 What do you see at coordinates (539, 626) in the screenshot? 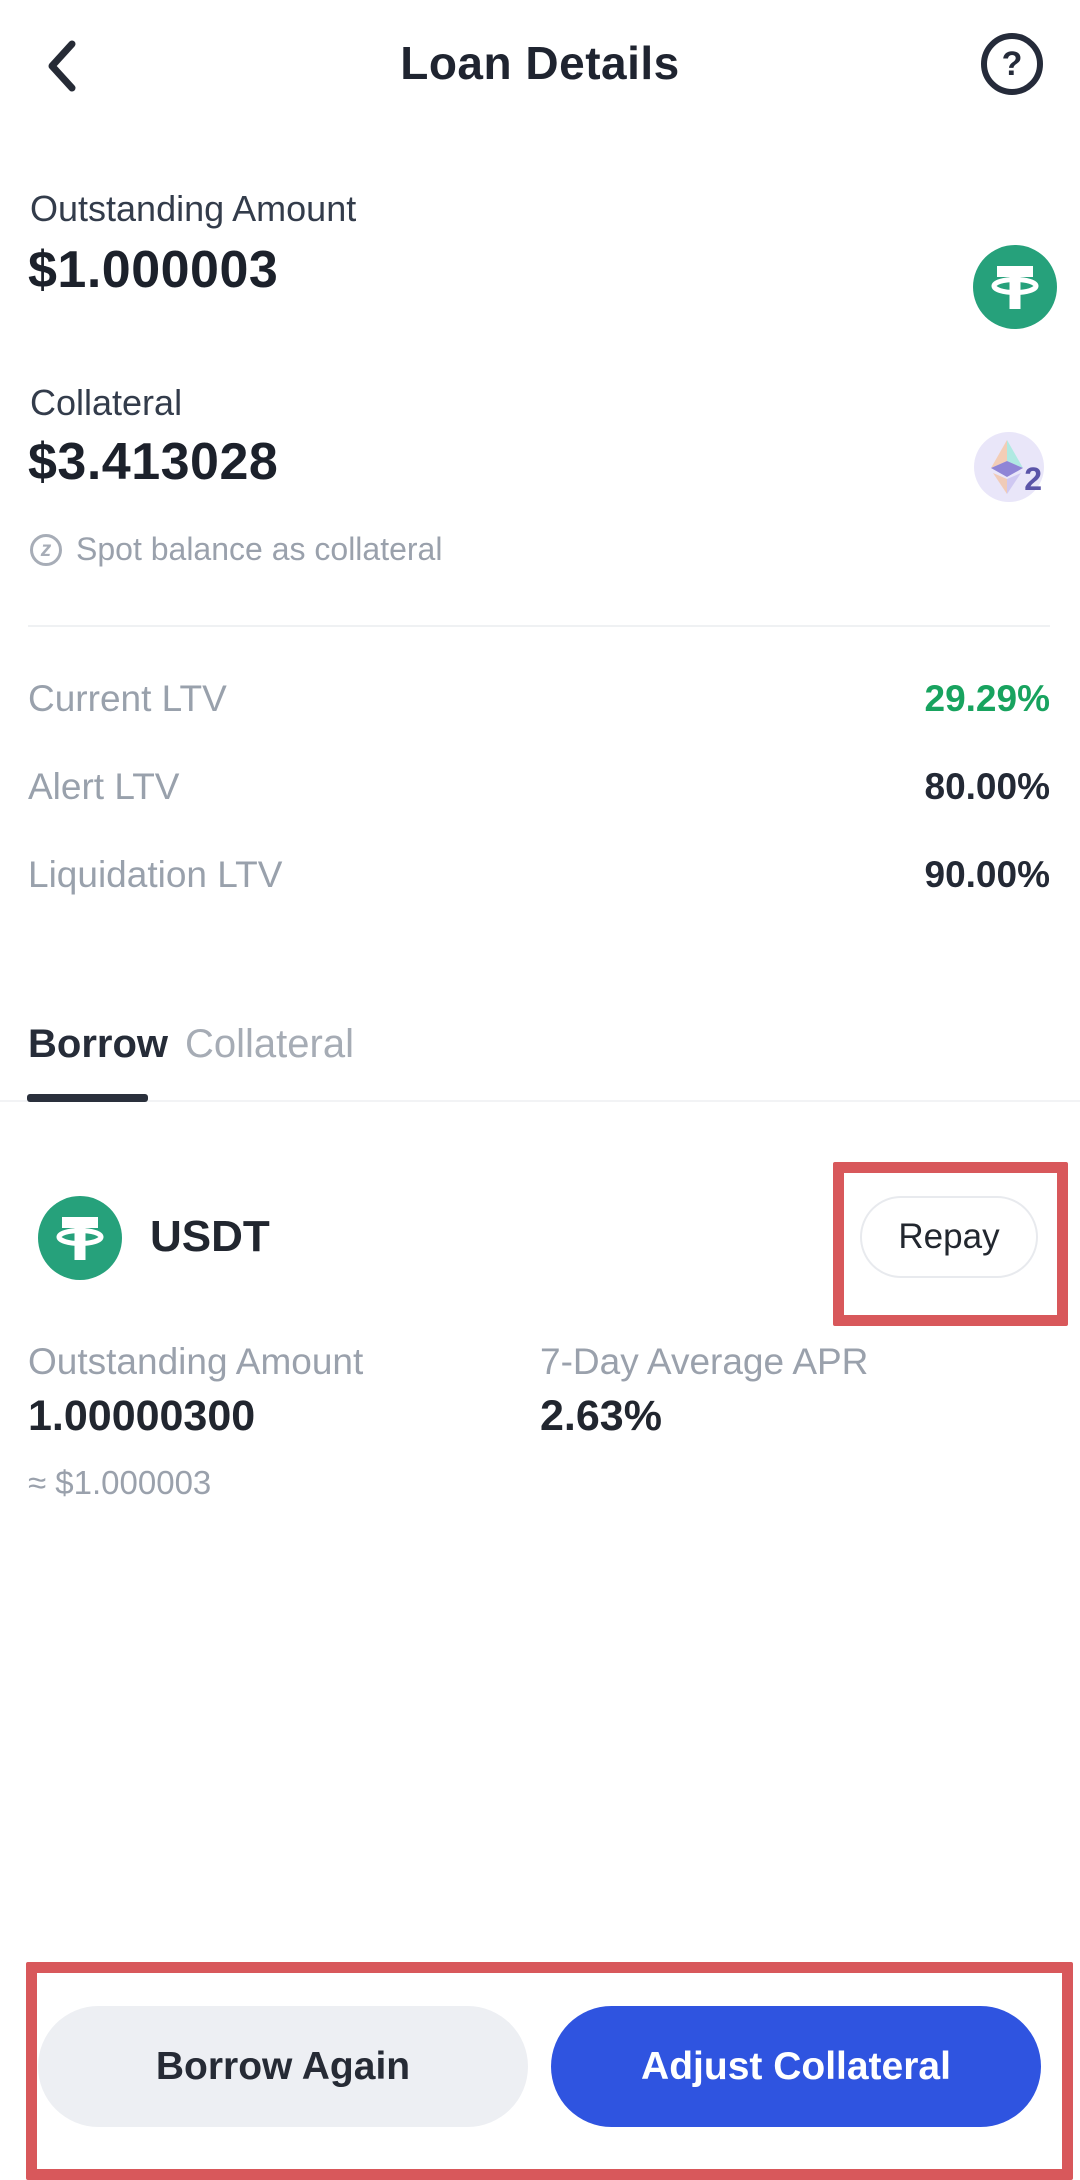
I see `divider` at bounding box center [539, 626].